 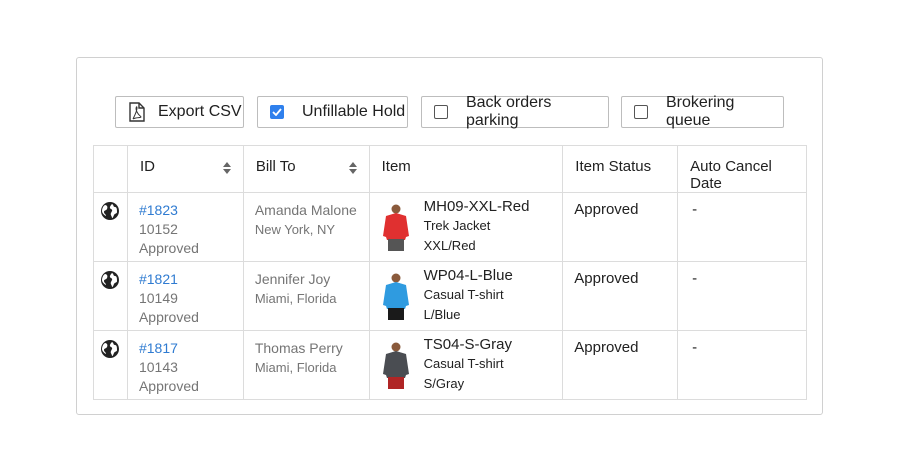 I want to click on filter-back-orders-parking: Back orders parking, so click(x=515, y=111).